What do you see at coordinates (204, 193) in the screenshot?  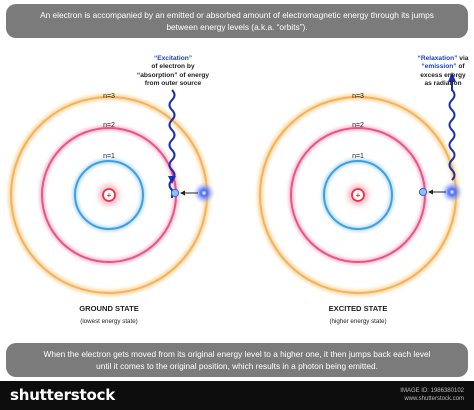 I see `absorbed-photon` at bounding box center [204, 193].